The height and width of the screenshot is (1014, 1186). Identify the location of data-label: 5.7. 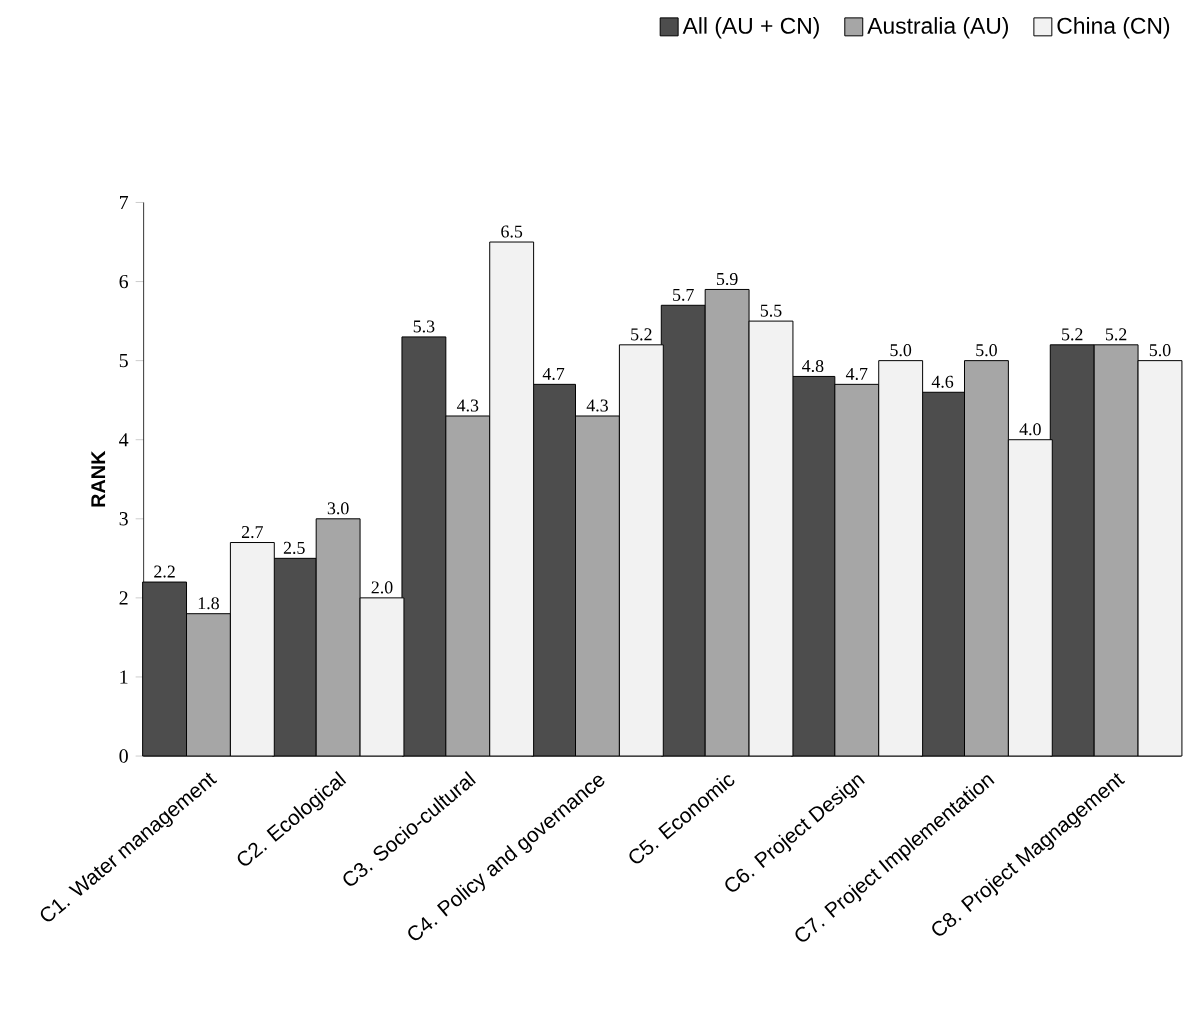
(683, 294).